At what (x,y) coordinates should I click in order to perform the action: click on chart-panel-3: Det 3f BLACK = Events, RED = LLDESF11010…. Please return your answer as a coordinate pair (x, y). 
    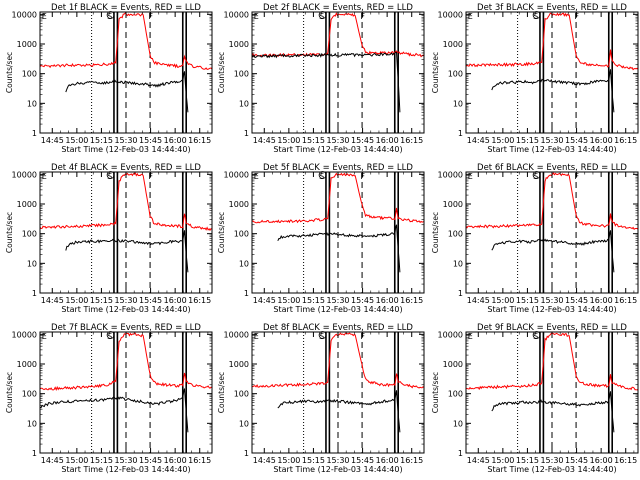
    Looking at the image, I should click on (535, 78).